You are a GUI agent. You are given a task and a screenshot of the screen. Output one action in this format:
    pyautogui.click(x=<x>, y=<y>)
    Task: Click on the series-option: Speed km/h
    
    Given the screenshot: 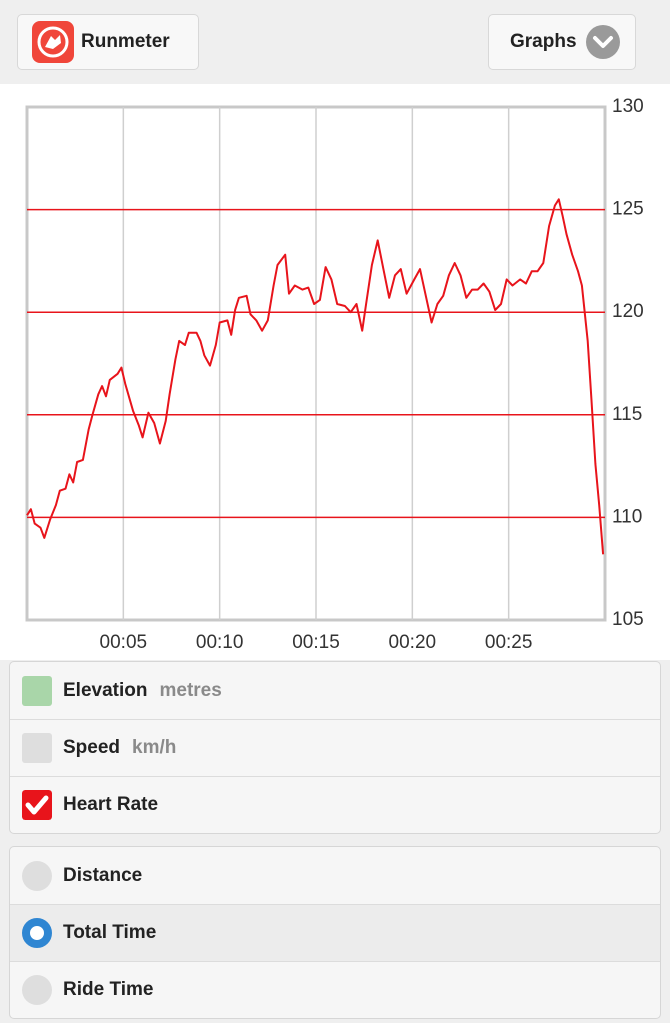 What is the action you would take?
    pyautogui.click(x=335, y=747)
    